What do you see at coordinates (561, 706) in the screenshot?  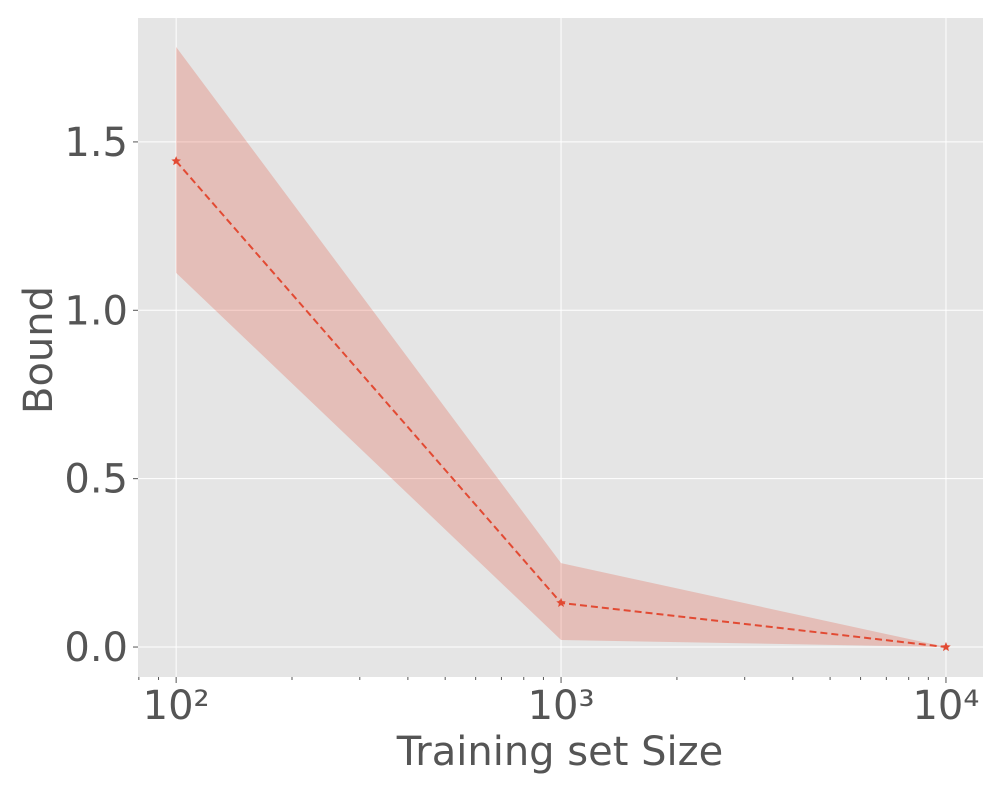 I see `x-tick-label: 10³` at bounding box center [561, 706].